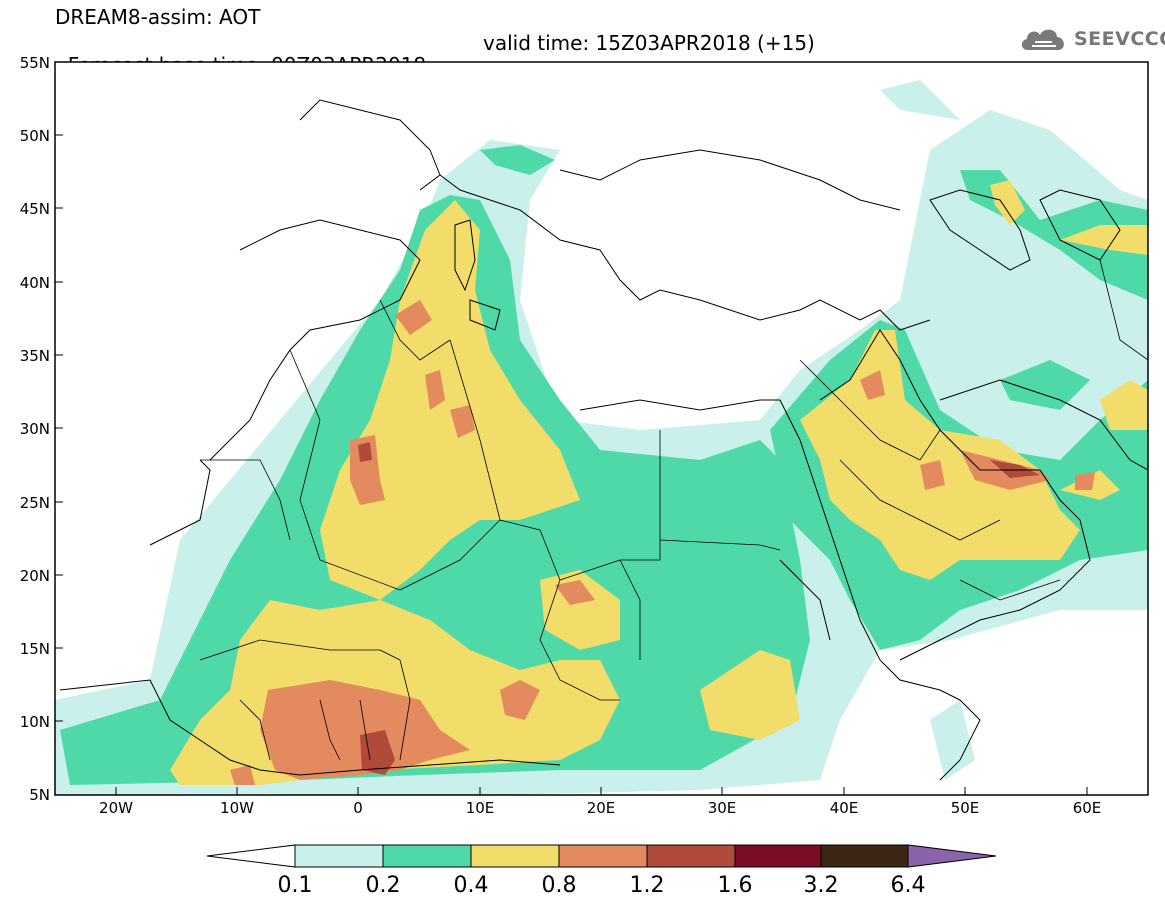 The width and height of the screenshot is (1165, 909). What do you see at coordinates (471, 885) in the screenshot?
I see `colorbar-tick: 0.4` at bounding box center [471, 885].